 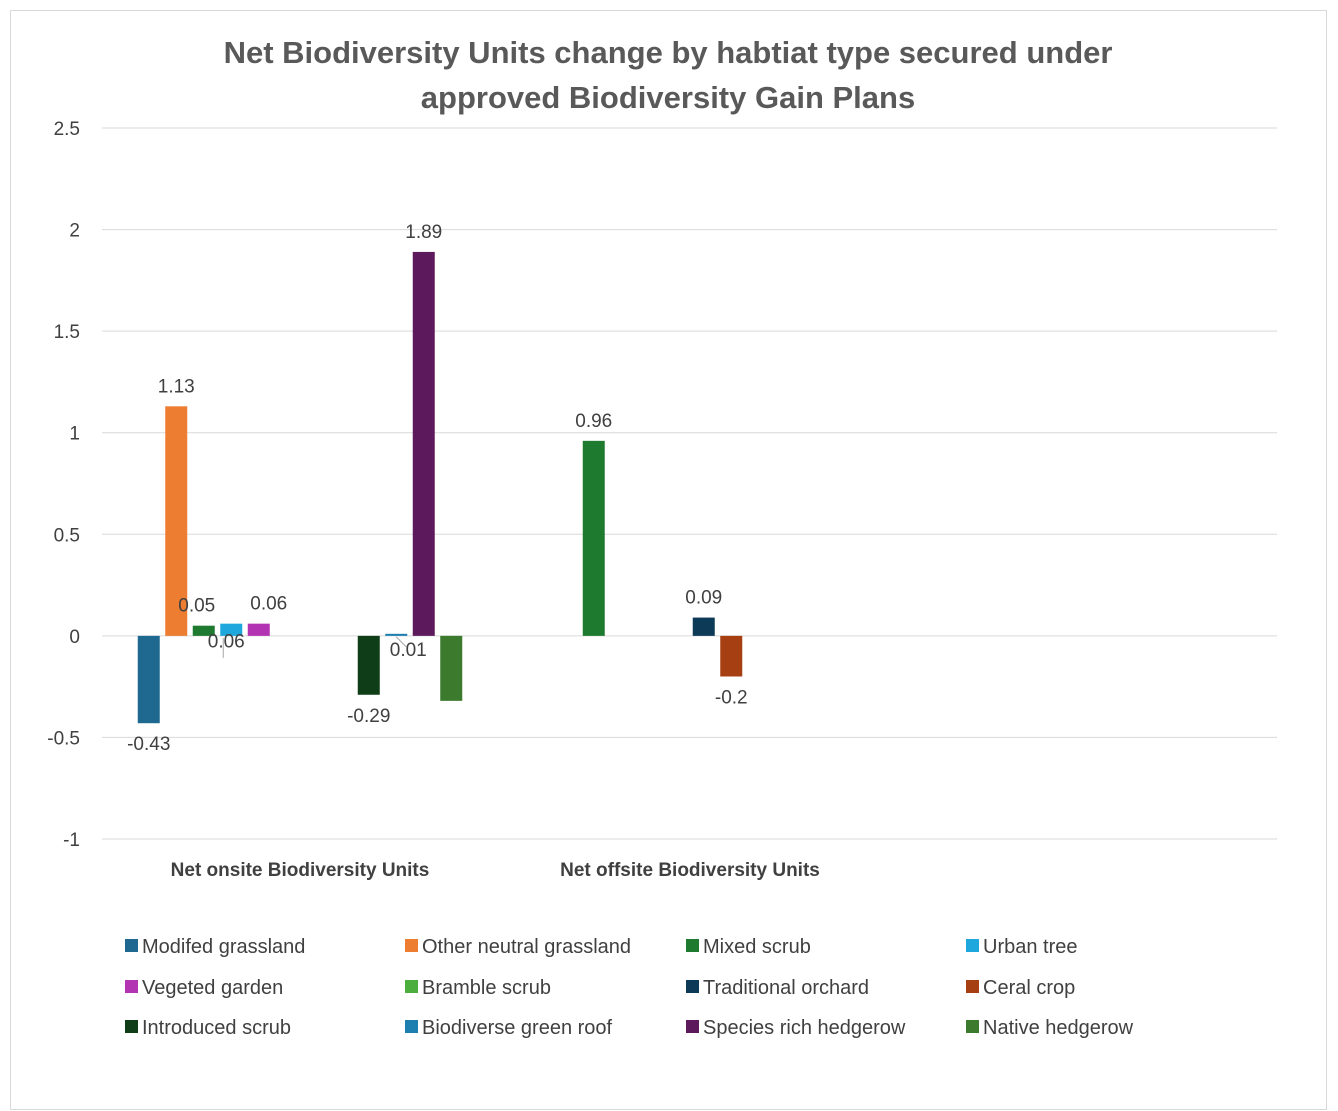 I want to click on leader-line, so click(x=401, y=642).